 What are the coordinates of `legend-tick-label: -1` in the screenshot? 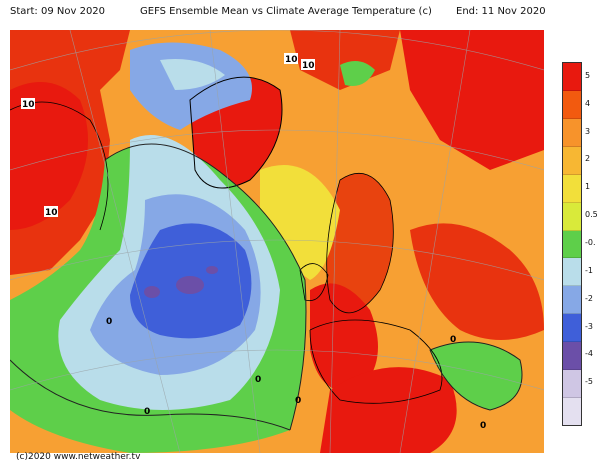 It's located at (589, 270).